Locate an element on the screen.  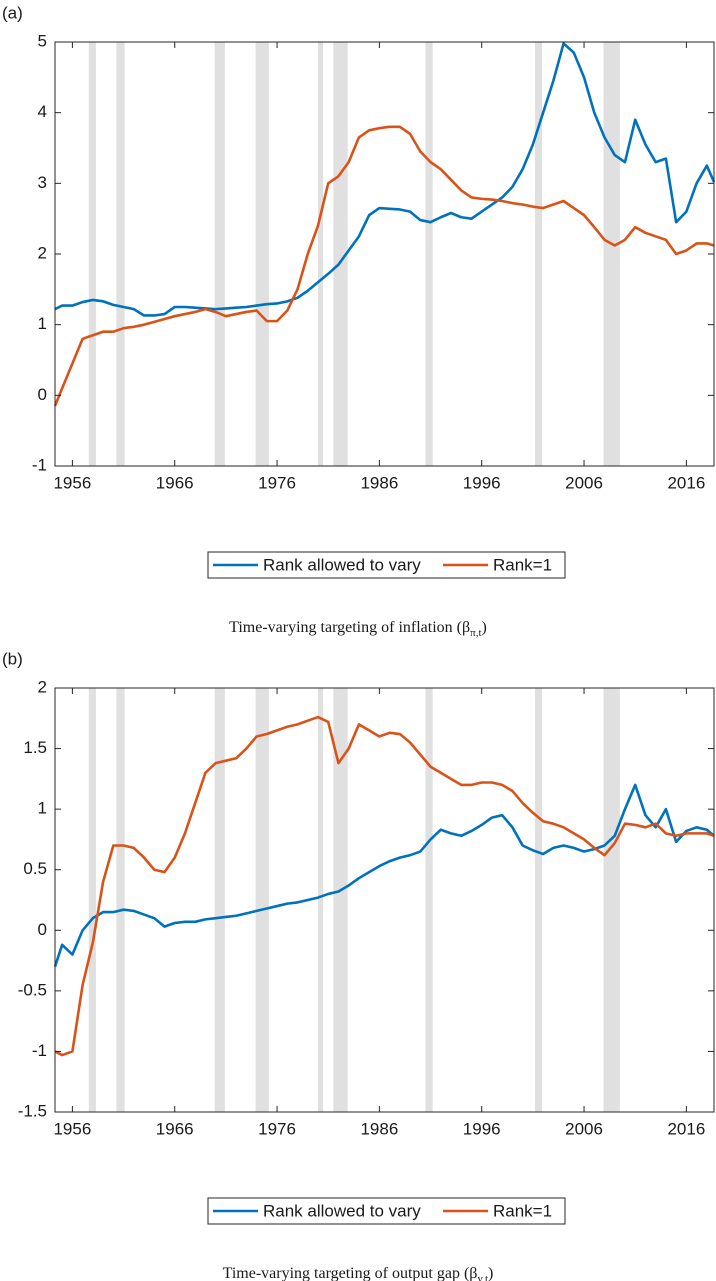
caption-text: Time-varying targeting of output gap (β is located at coordinates (350, 1273).